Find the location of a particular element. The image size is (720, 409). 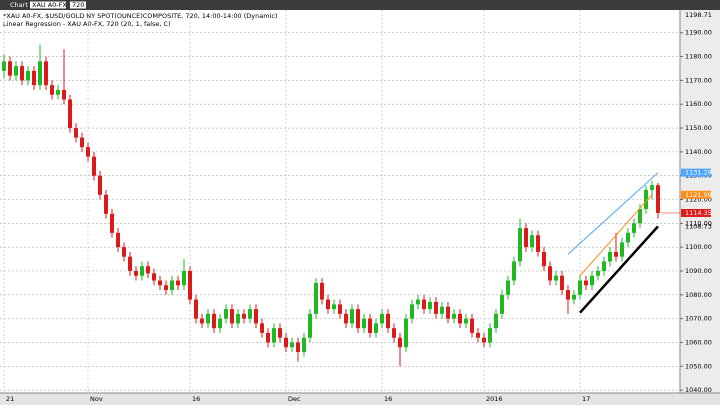

price-tag-label: 1108.73 is located at coordinates (698, 226).